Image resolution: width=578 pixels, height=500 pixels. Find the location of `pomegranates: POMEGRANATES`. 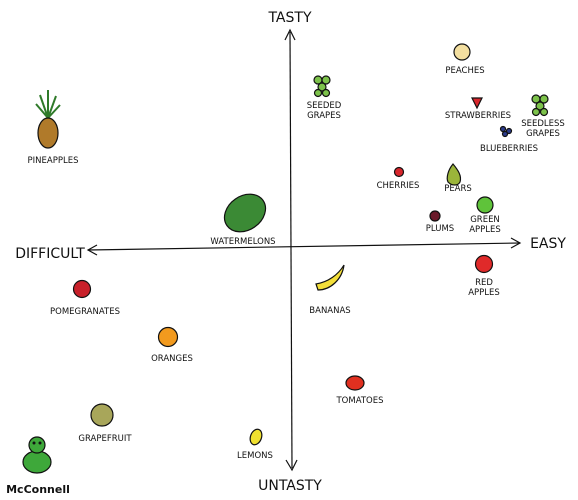

pomegranates: POMEGRANATES is located at coordinates (85, 298).